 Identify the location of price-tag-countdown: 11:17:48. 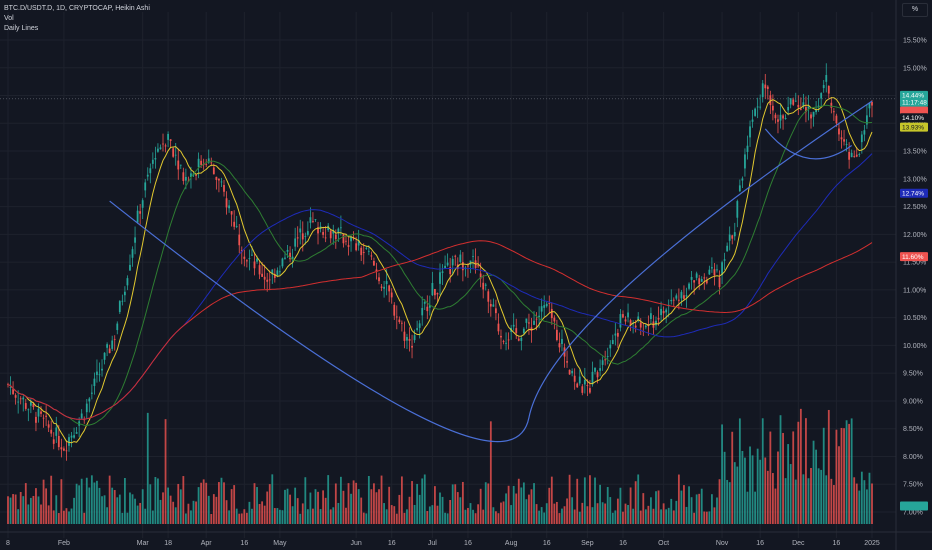
(914, 102).